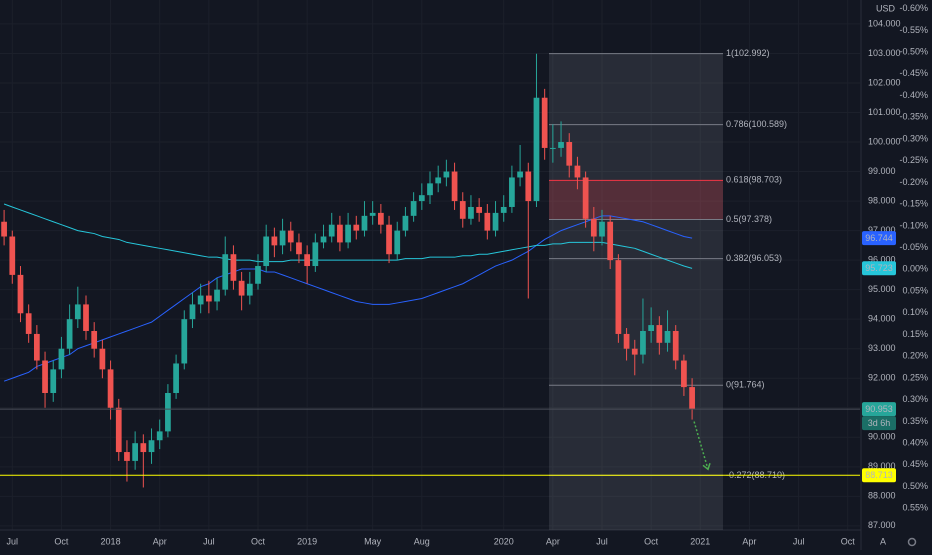 This screenshot has width=932, height=555. I want to click on settings-icon, so click(912, 542).